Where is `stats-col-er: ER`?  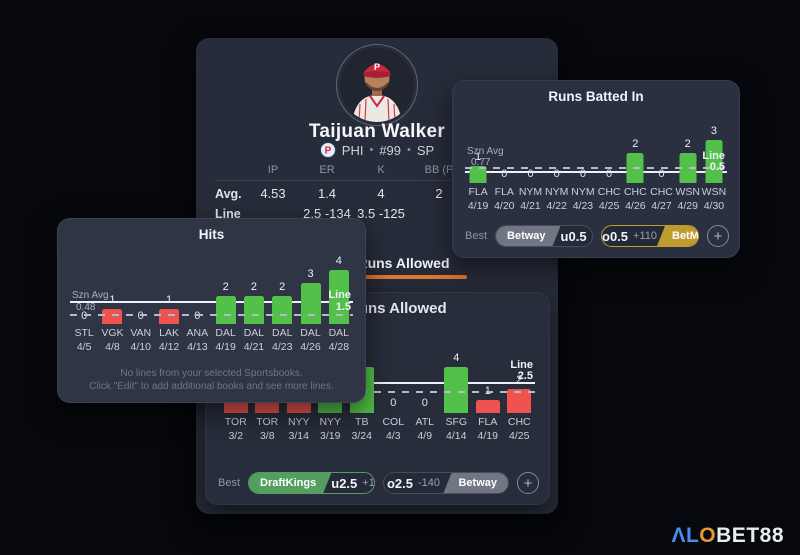
stats-col-er: ER is located at coordinates (327, 170).